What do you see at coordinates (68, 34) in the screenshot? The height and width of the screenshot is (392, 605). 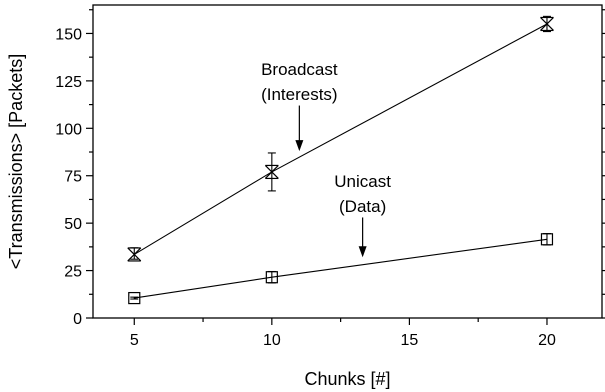 I see `y-tick-label: 150` at bounding box center [68, 34].